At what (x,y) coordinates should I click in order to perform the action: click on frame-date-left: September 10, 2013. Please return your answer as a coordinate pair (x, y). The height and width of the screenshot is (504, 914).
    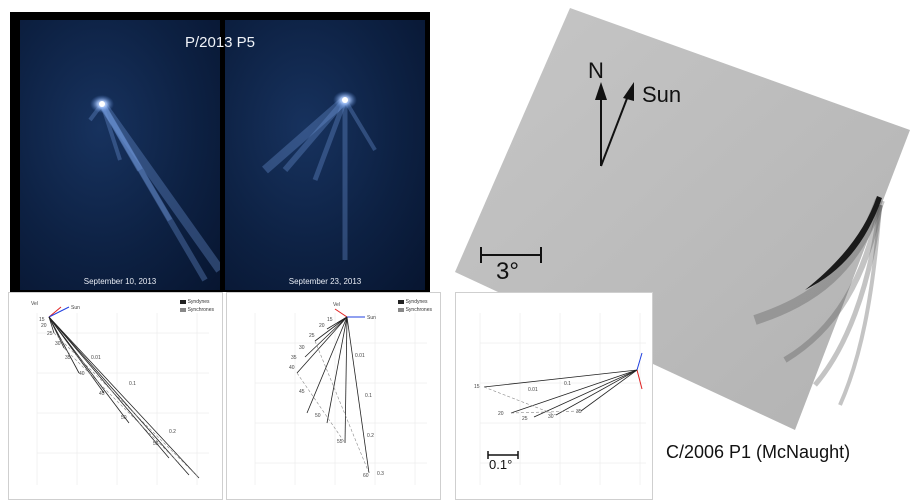
    Looking at the image, I should click on (120, 281).